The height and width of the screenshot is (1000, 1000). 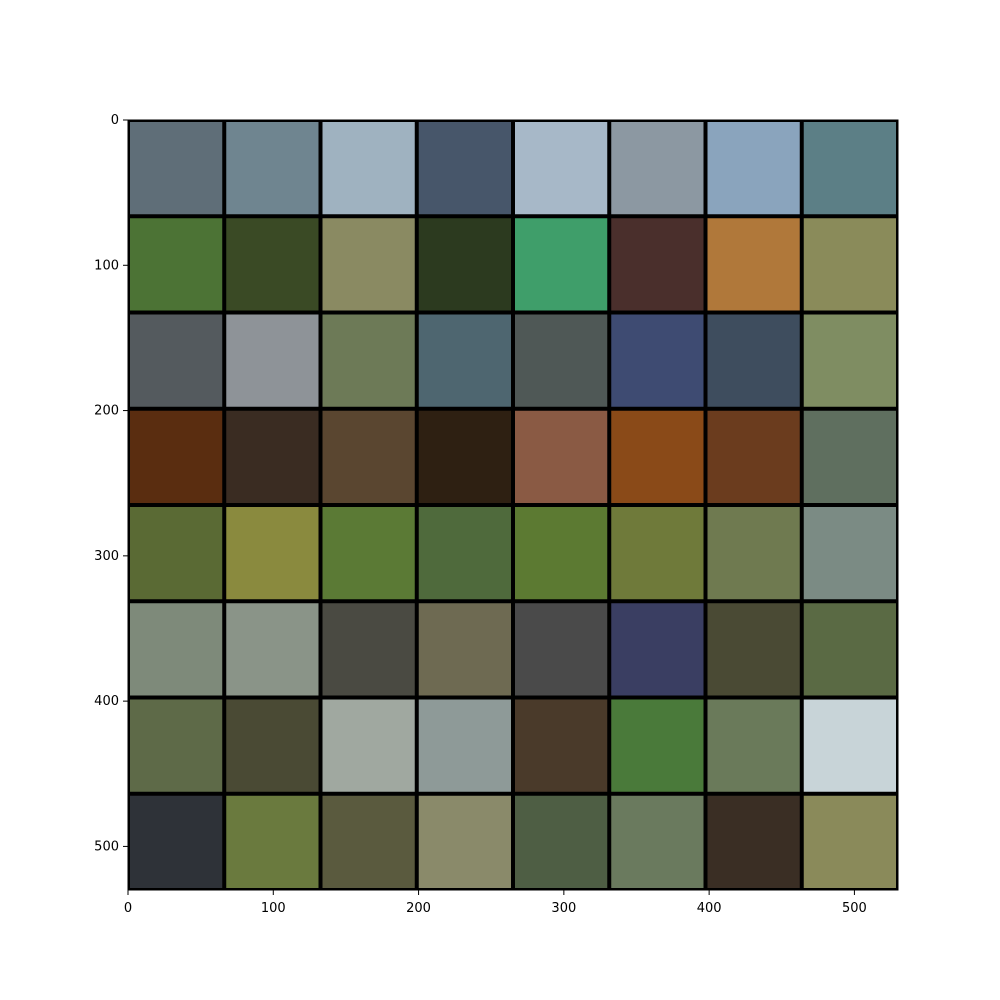 I want to click on y-tick-label: 300, so click(x=106, y=556).